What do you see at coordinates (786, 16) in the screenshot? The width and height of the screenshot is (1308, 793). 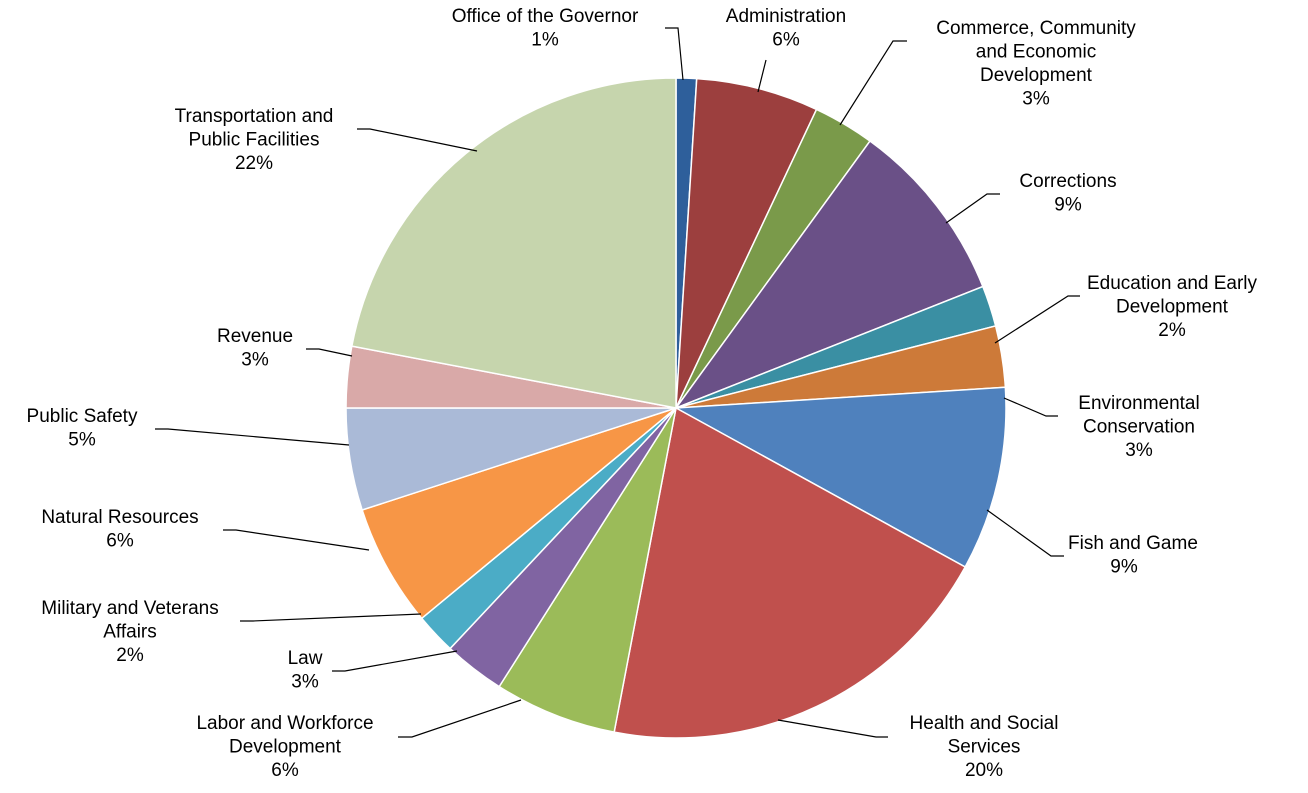 I see `slice-category-name: Administration` at bounding box center [786, 16].